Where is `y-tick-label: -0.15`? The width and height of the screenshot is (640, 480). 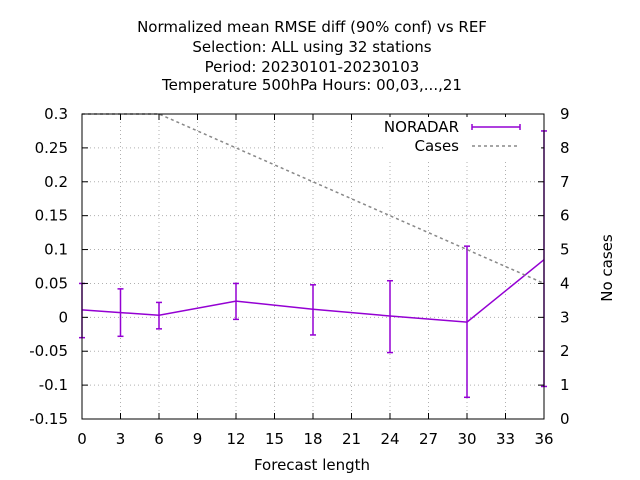
y-tick-label: -0.15 is located at coordinates (48, 419).